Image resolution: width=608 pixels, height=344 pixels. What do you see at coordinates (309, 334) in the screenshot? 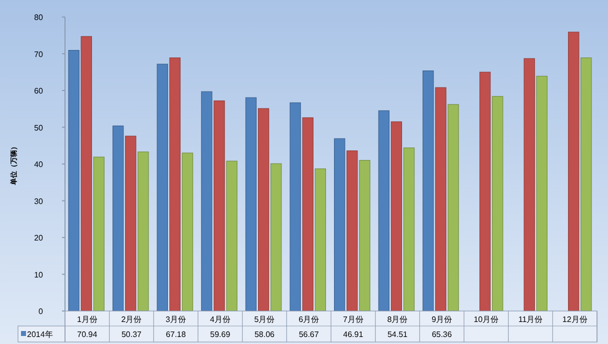
I see `data-label: 56.67` at bounding box center [309, 334].